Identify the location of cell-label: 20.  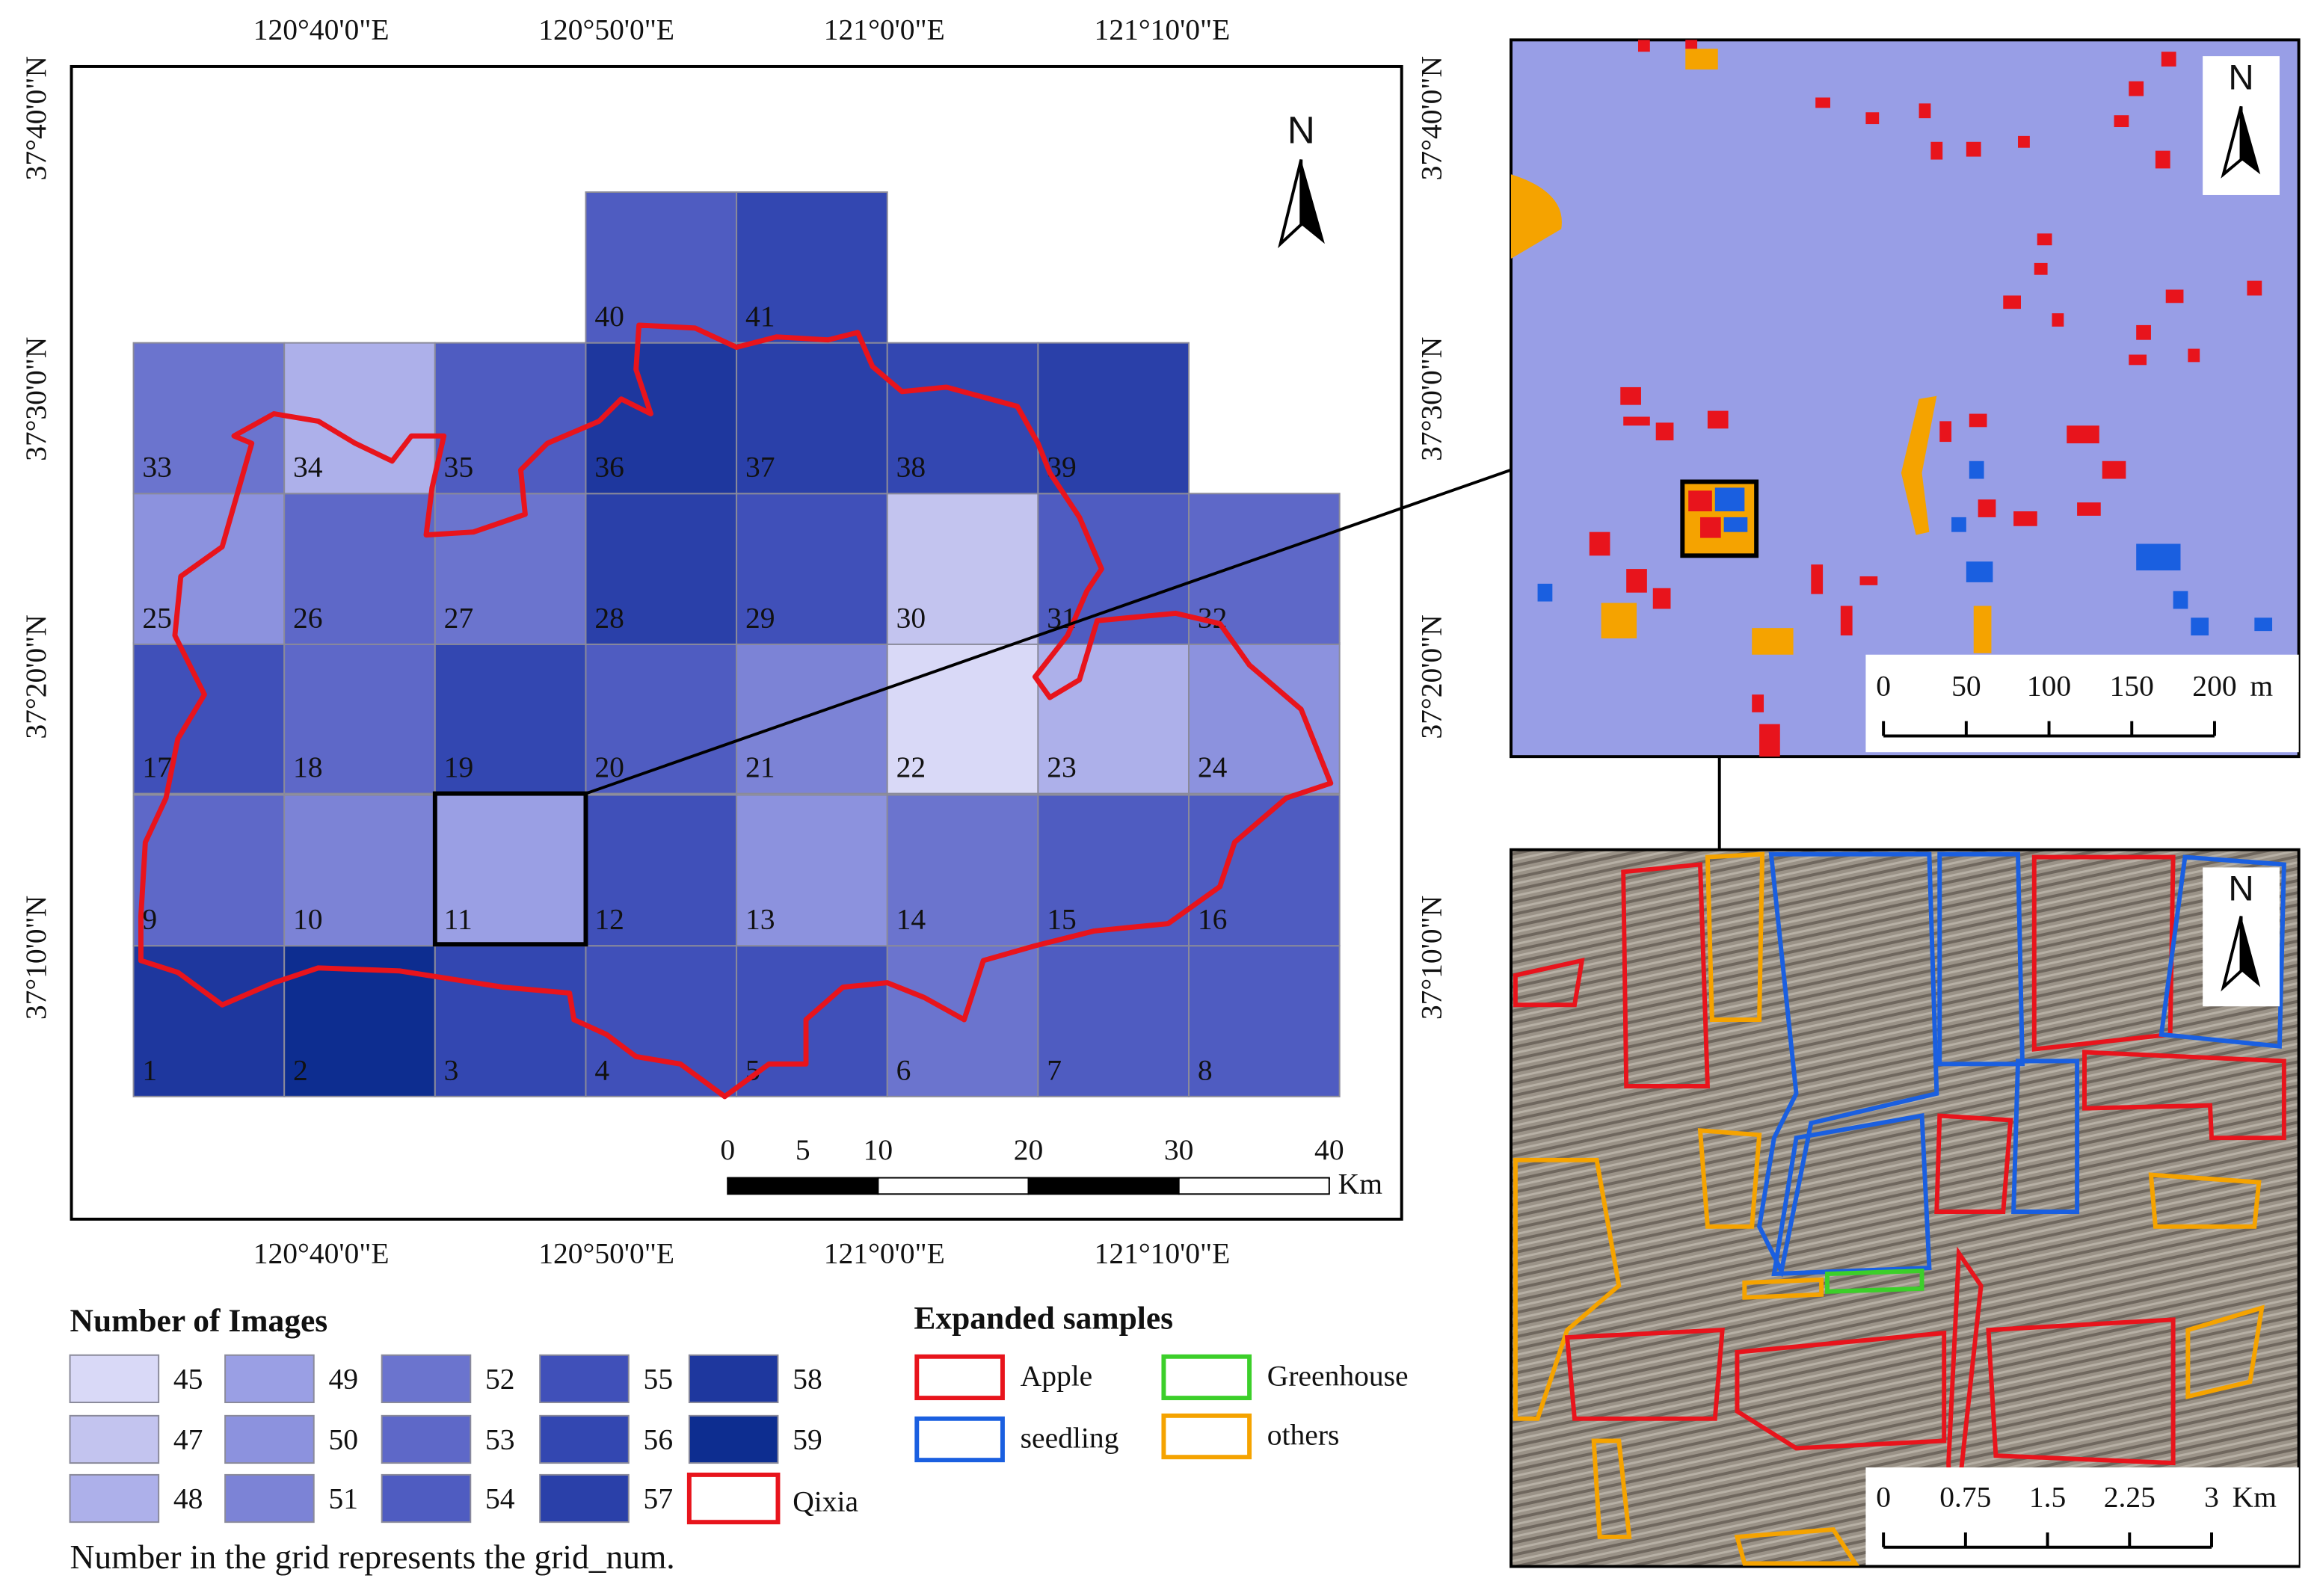
(609, 767).